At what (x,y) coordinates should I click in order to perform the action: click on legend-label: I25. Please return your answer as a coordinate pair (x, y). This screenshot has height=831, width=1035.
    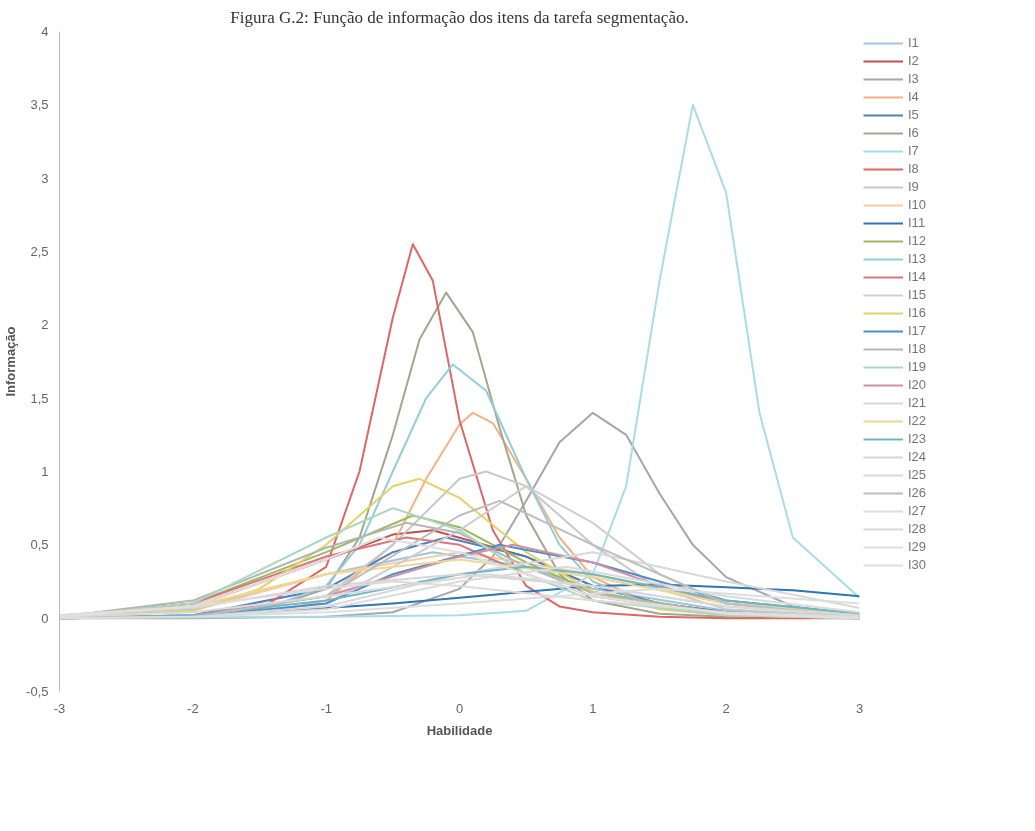
    Looking at the image, I should click on (918, 474).